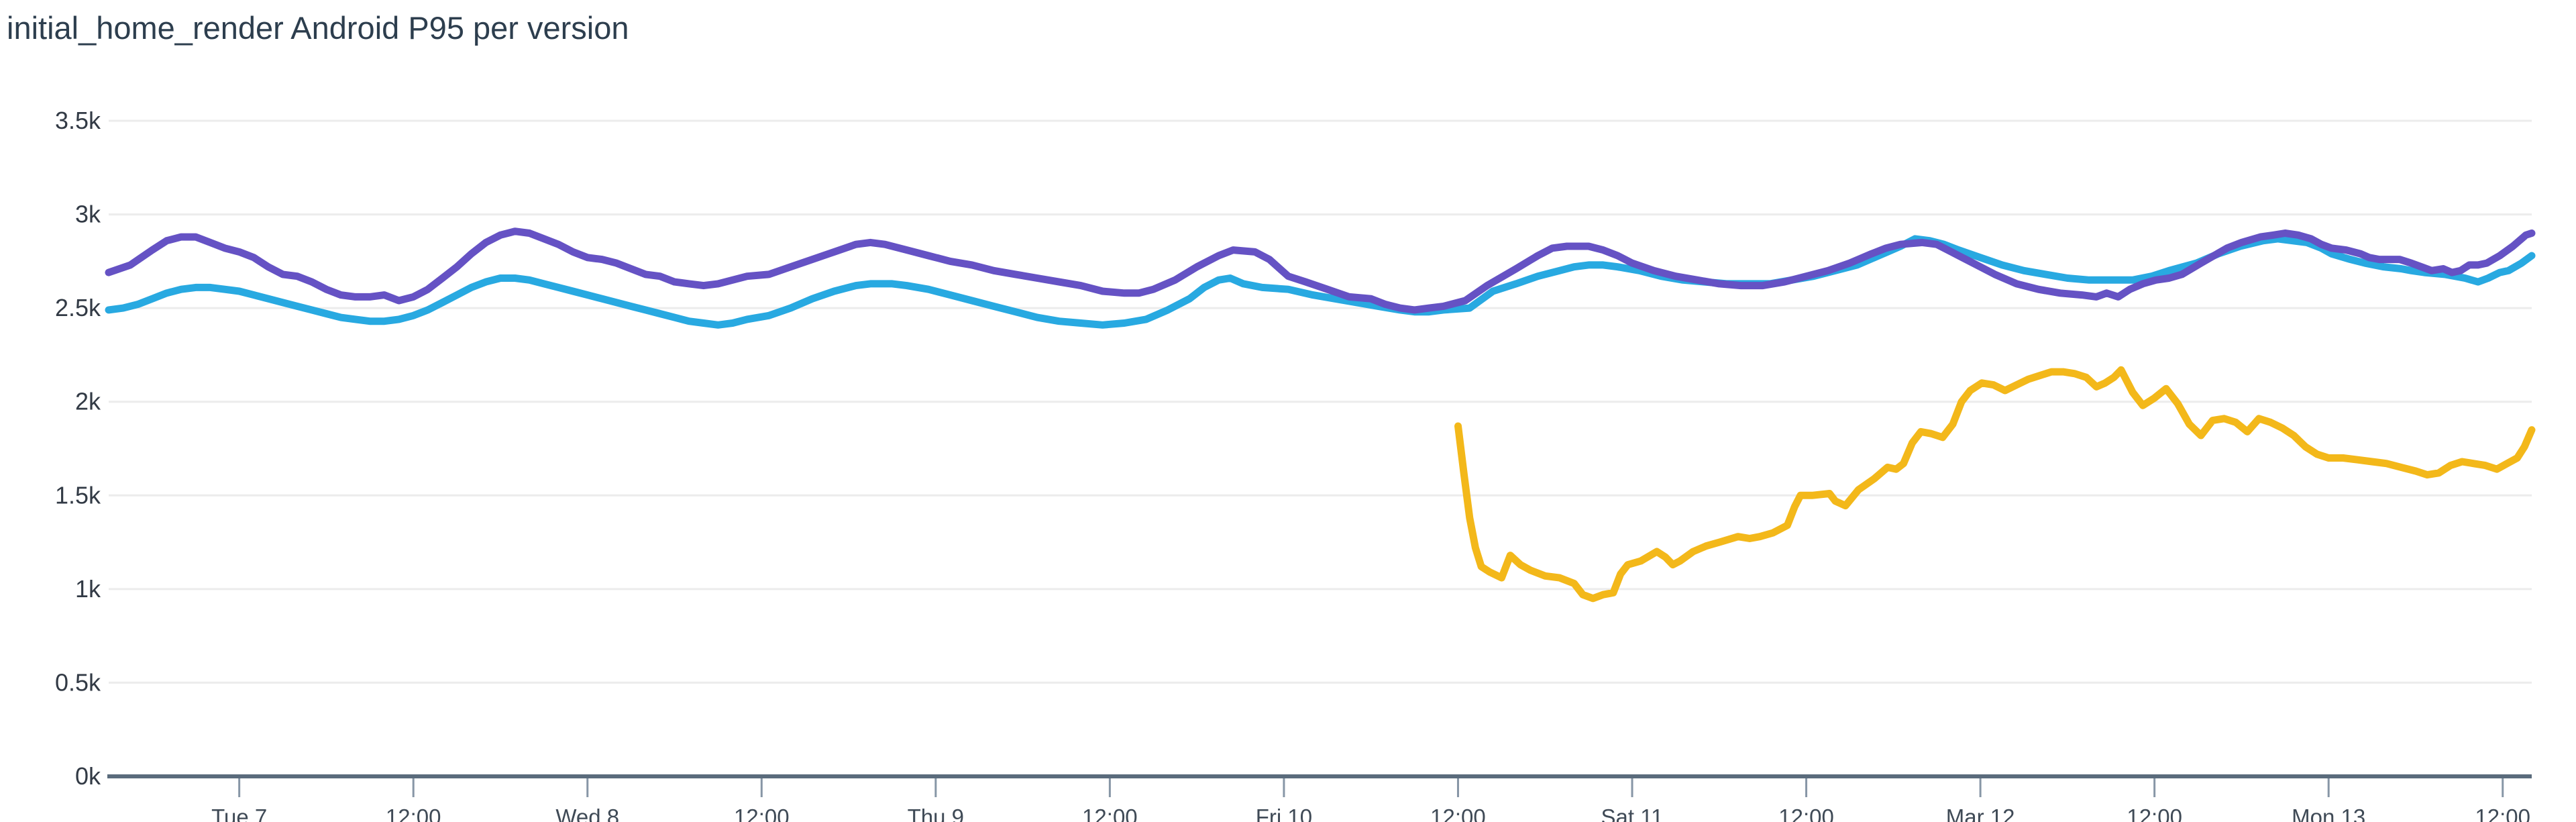 This screenshot has height=822, width=2576. I want to click on y-axis-label-2.5k: 2.5k, so click(78, 308).